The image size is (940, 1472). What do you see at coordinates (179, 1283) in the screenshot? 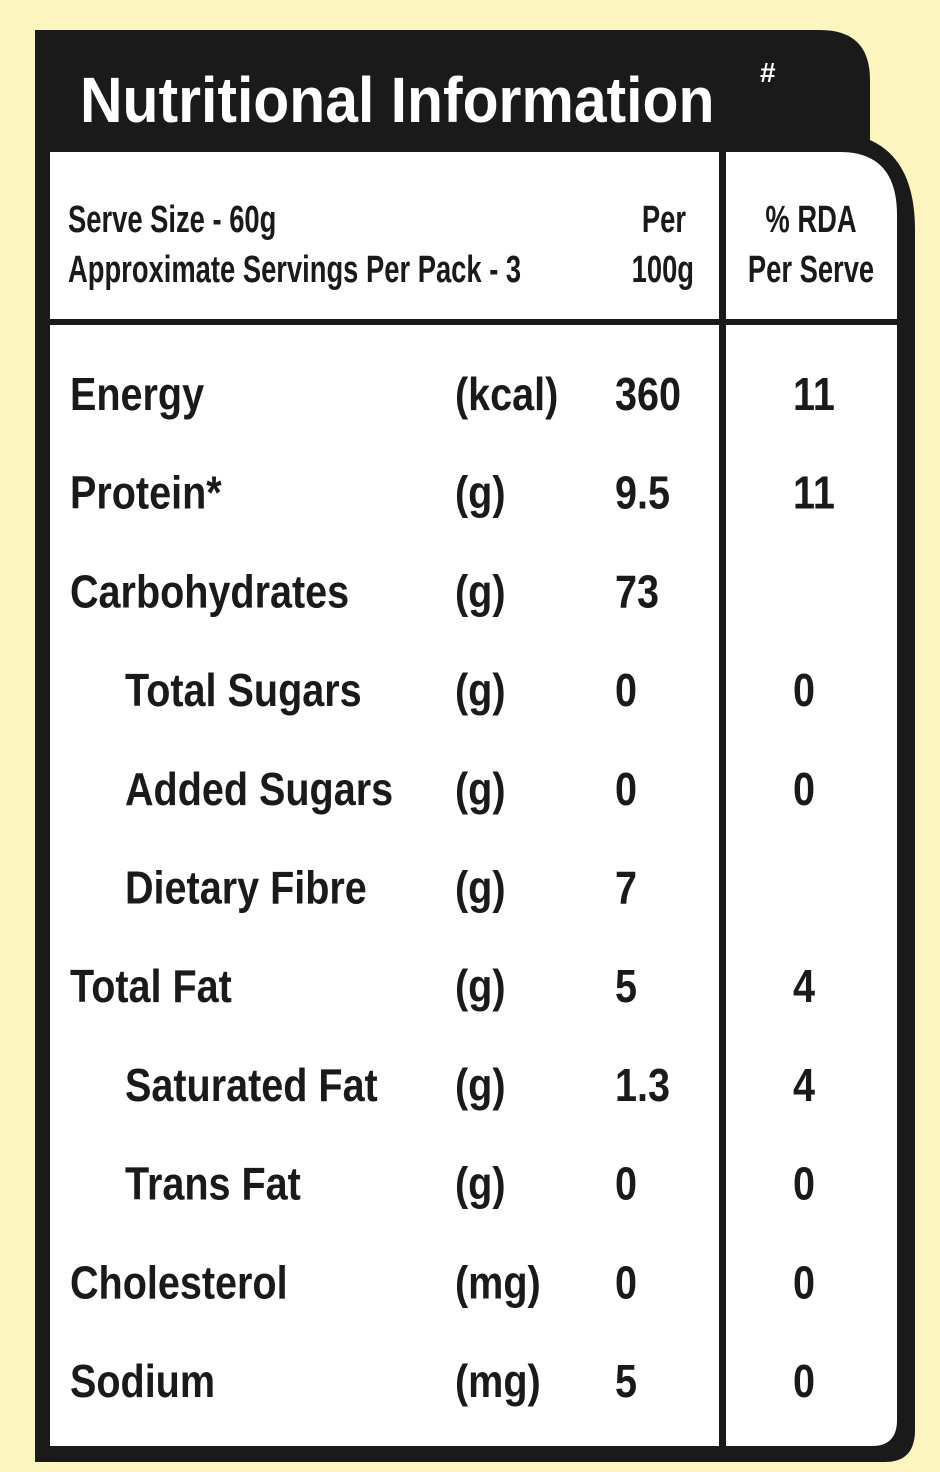
I see `nutrient-name: Cholesterol` at bounding box center [179, 1283].